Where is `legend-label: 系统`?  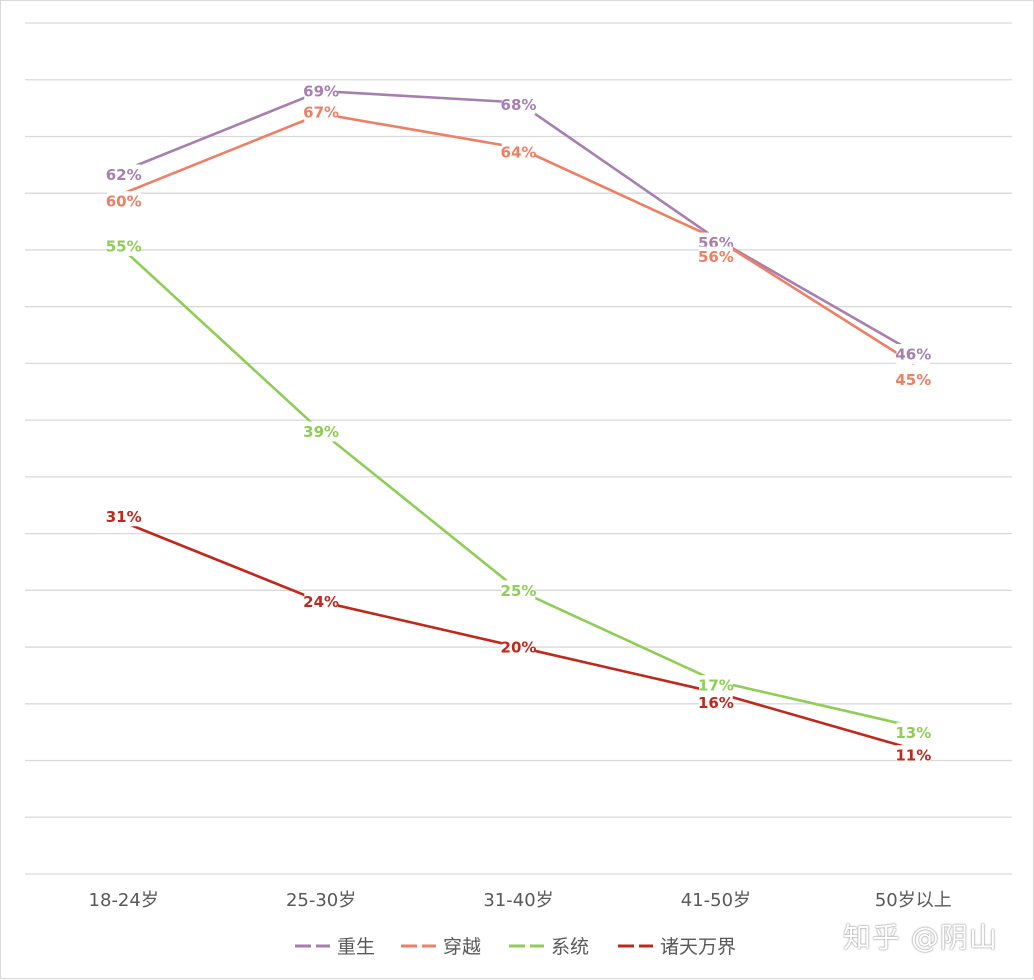 legend-label: 系统 is located at coordinates (570, 947).